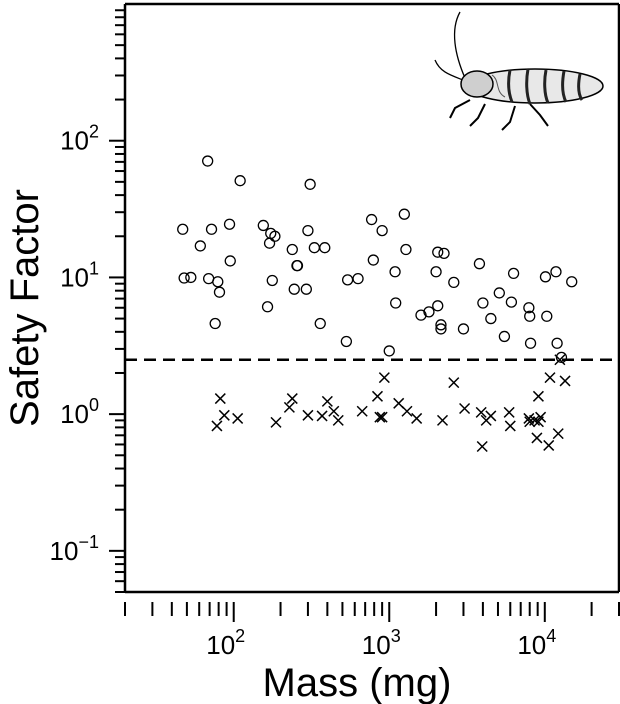  What do you see at coordinates (381, 643) in the screenshot?
I see `x-tick-label: 10³` at bounding box center [381, 643].